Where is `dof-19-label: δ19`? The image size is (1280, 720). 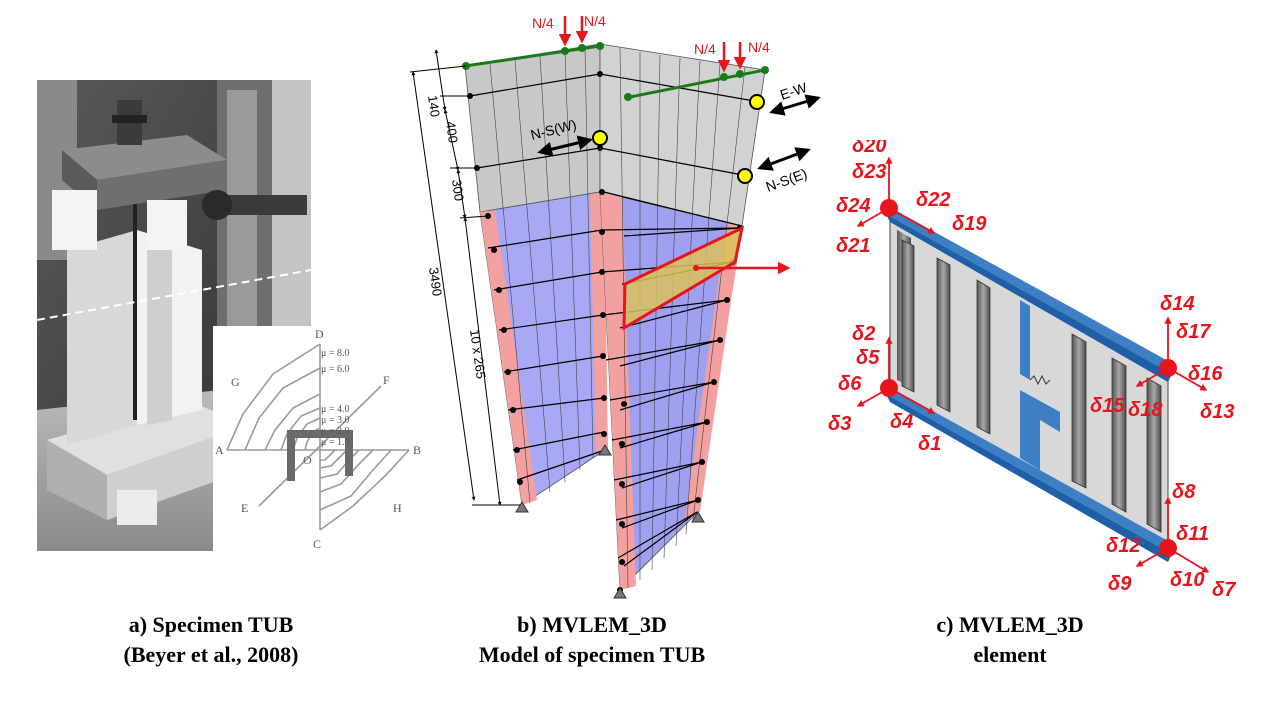
dof-19-label: δ19 is located at coordinates (969, 224).